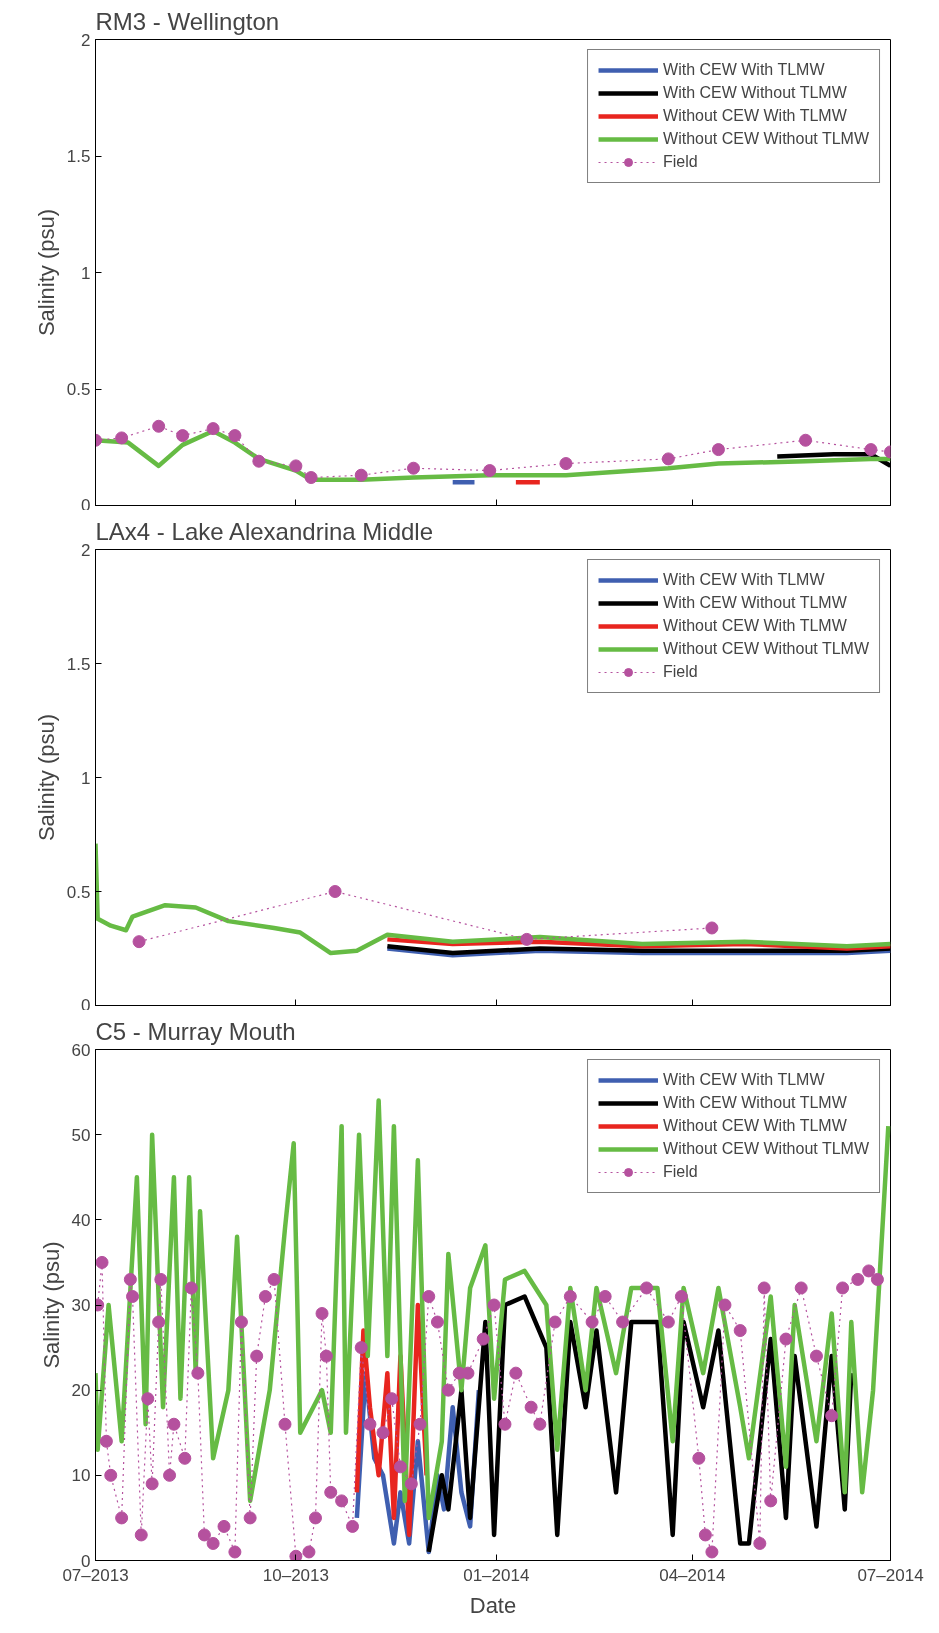  I want to click on y-tick-label: 60, so click(81, 1050).